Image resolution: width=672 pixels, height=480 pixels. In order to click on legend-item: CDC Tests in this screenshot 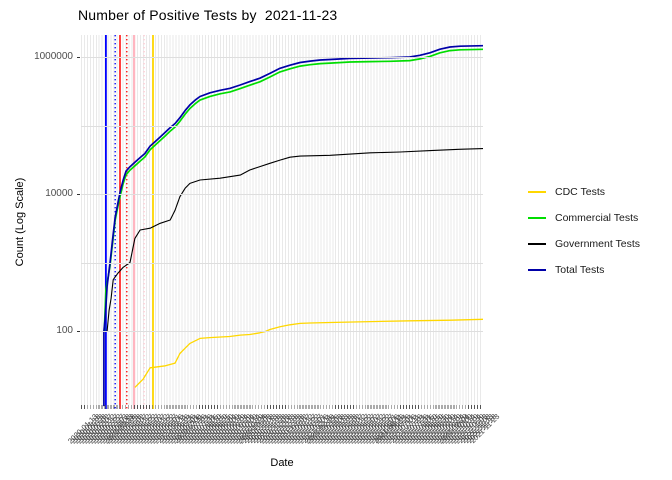, I will do `click(584, 192)`.